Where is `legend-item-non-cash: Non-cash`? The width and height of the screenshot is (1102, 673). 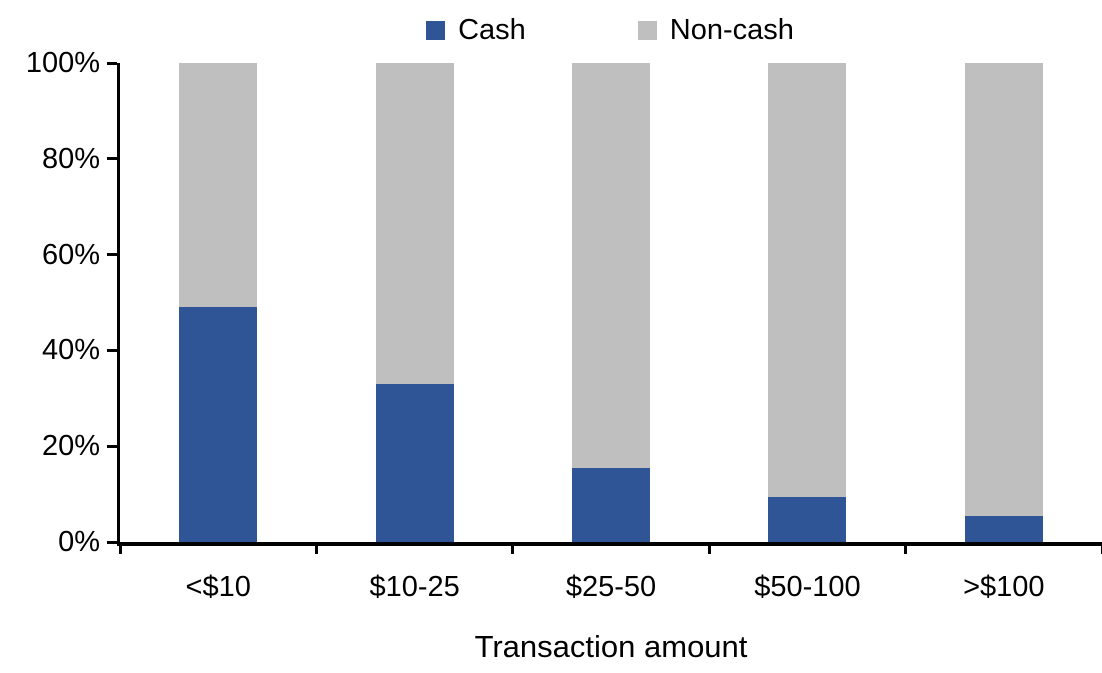
legend-item-non-cash: Non-cash is located at coordinates (715, 30).